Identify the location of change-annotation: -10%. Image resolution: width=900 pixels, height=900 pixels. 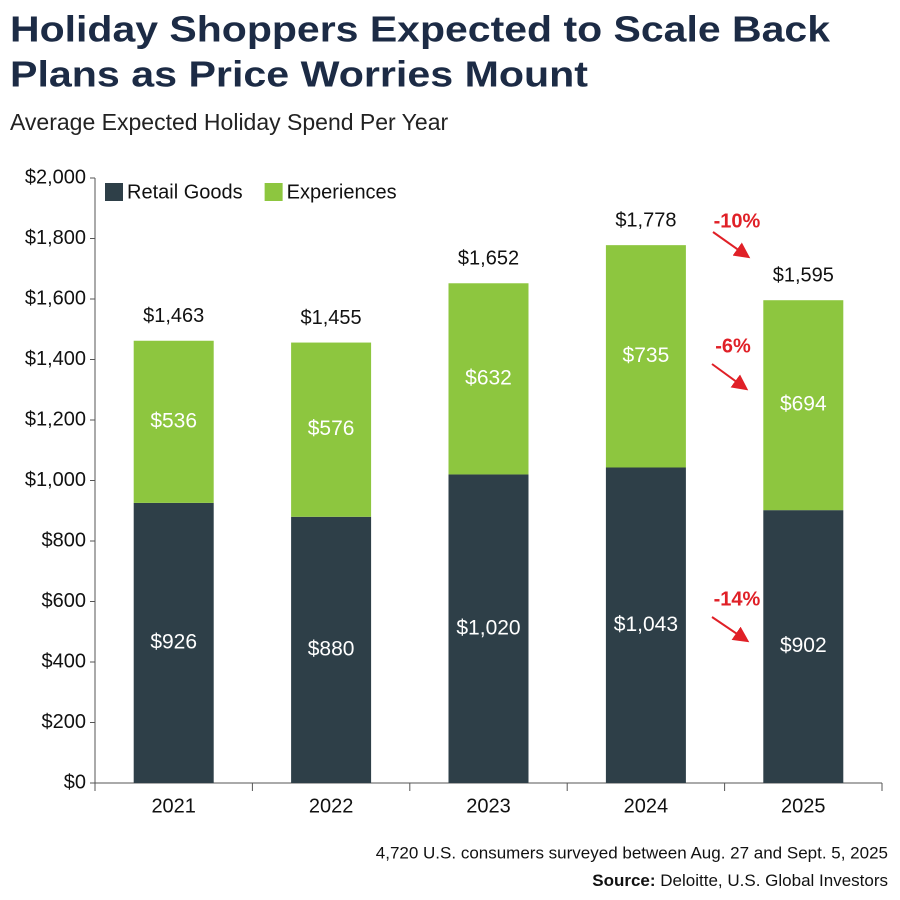
(737, 221).